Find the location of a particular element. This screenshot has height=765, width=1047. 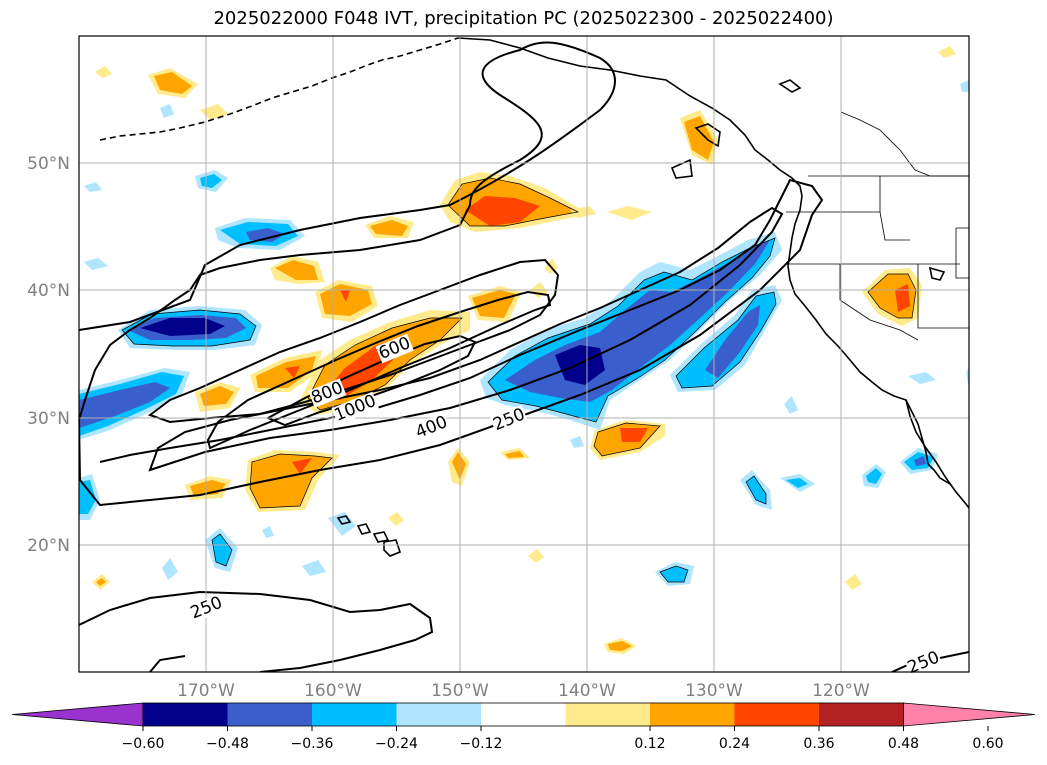

colorbar-tick-label: −0.24 is located at coordinates (396, 744).